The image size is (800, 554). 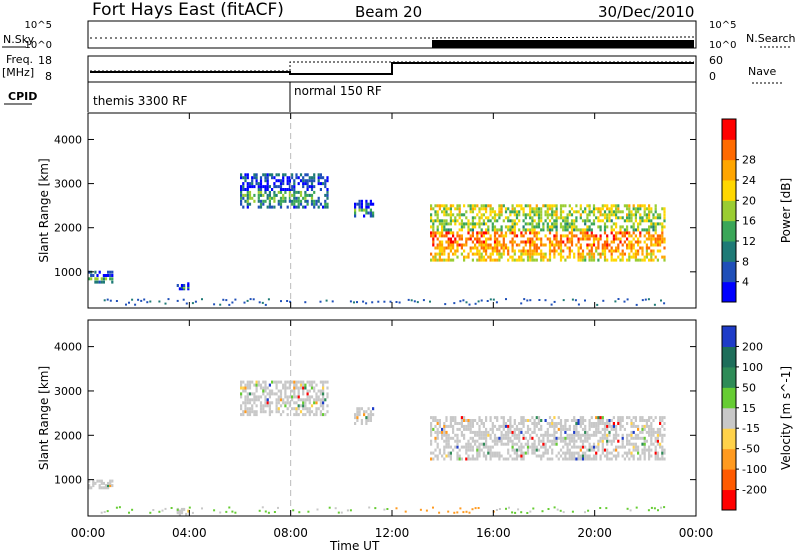 I want to click on nsearch-trace, so click(x=563, y=44).